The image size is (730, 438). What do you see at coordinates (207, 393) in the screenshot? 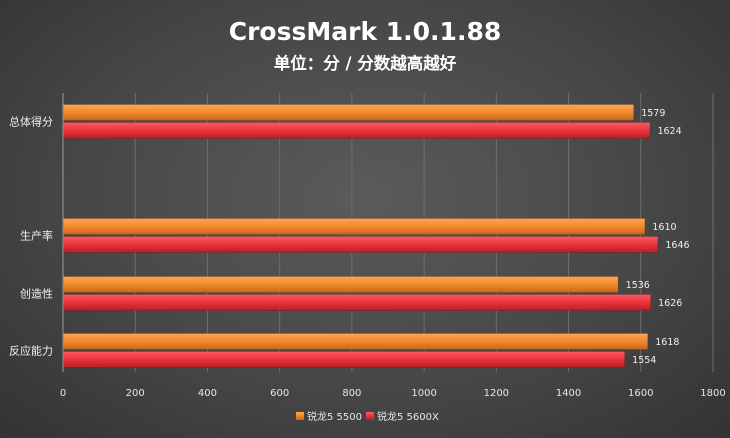
I see `x-tick-label: 400` at bounding box center [207, 393].